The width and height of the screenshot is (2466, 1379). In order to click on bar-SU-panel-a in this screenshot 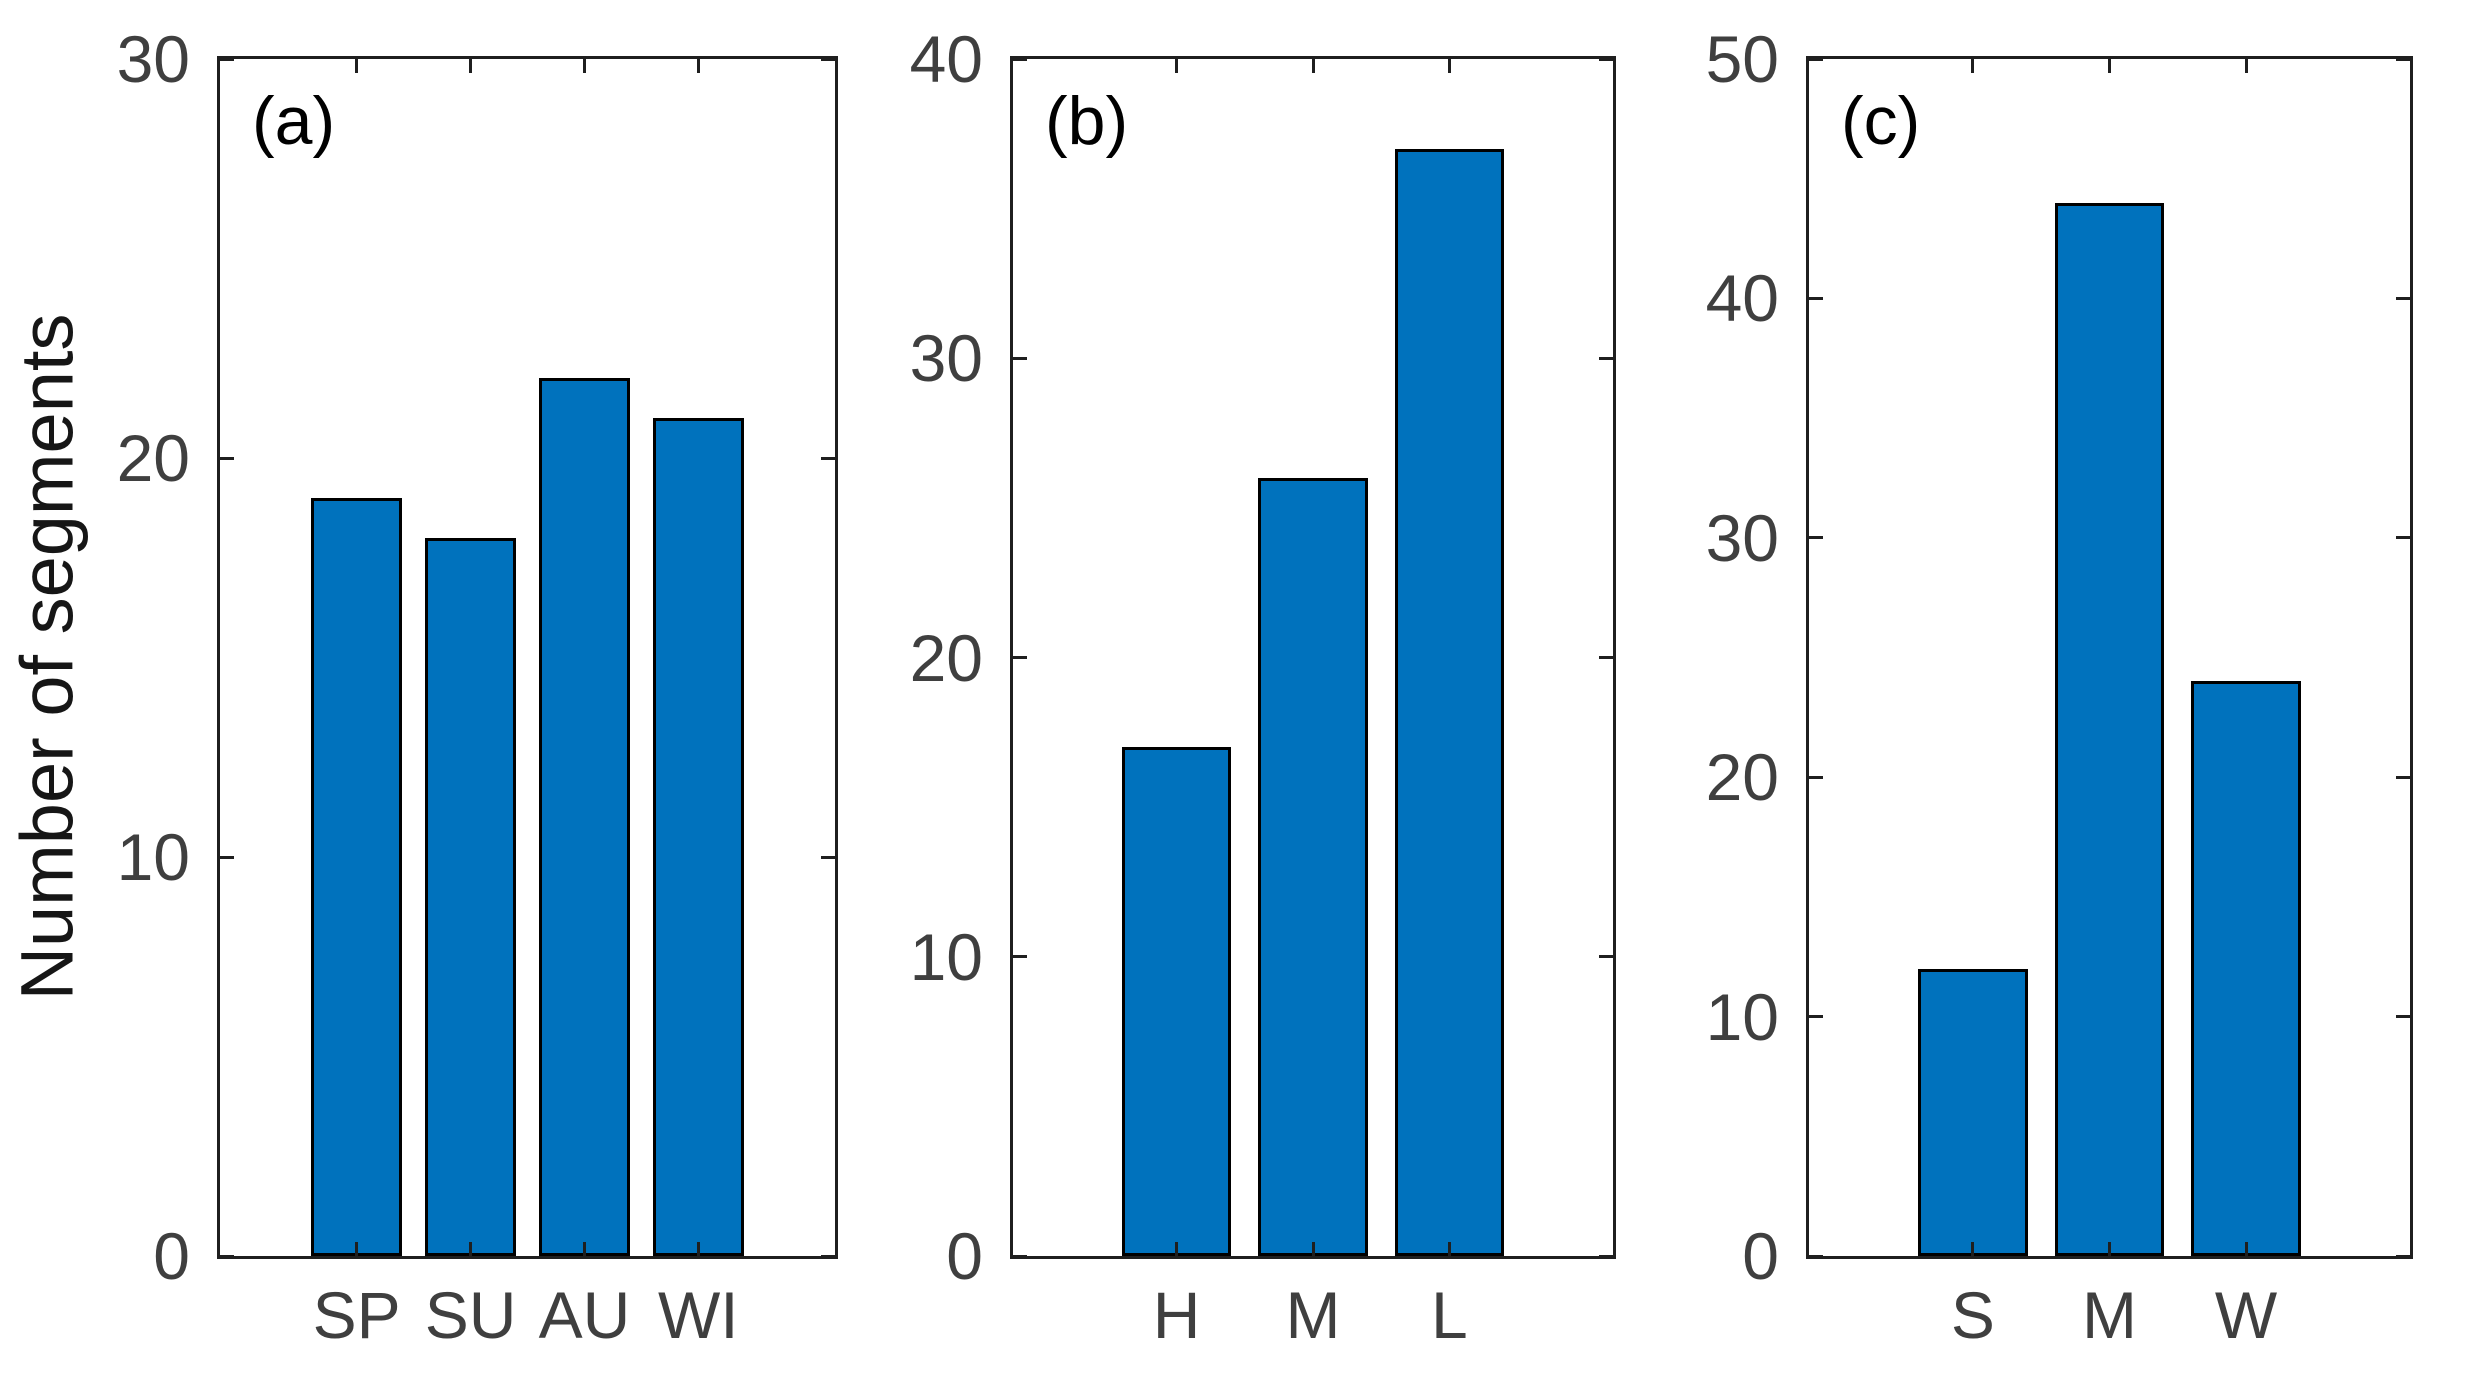, I will do `click(471, 896)`.